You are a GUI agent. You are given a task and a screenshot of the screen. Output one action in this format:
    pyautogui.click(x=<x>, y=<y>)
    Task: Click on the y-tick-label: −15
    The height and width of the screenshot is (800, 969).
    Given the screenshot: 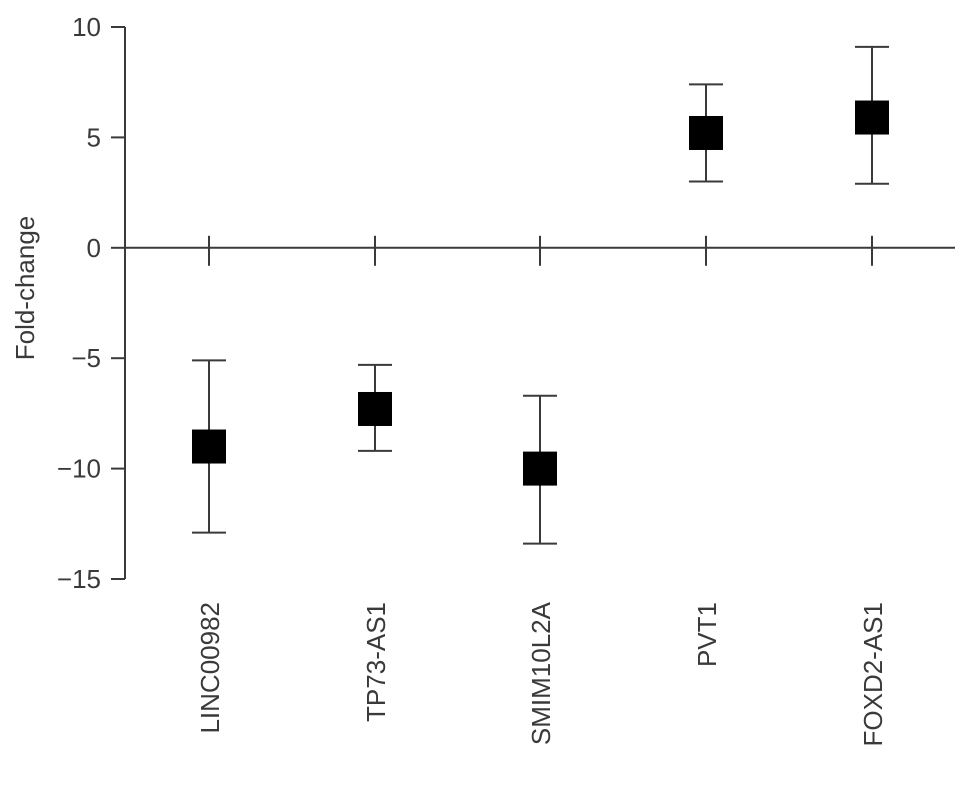 What is the action you would take?
    pyautogui.click(x=79, y=579)
    